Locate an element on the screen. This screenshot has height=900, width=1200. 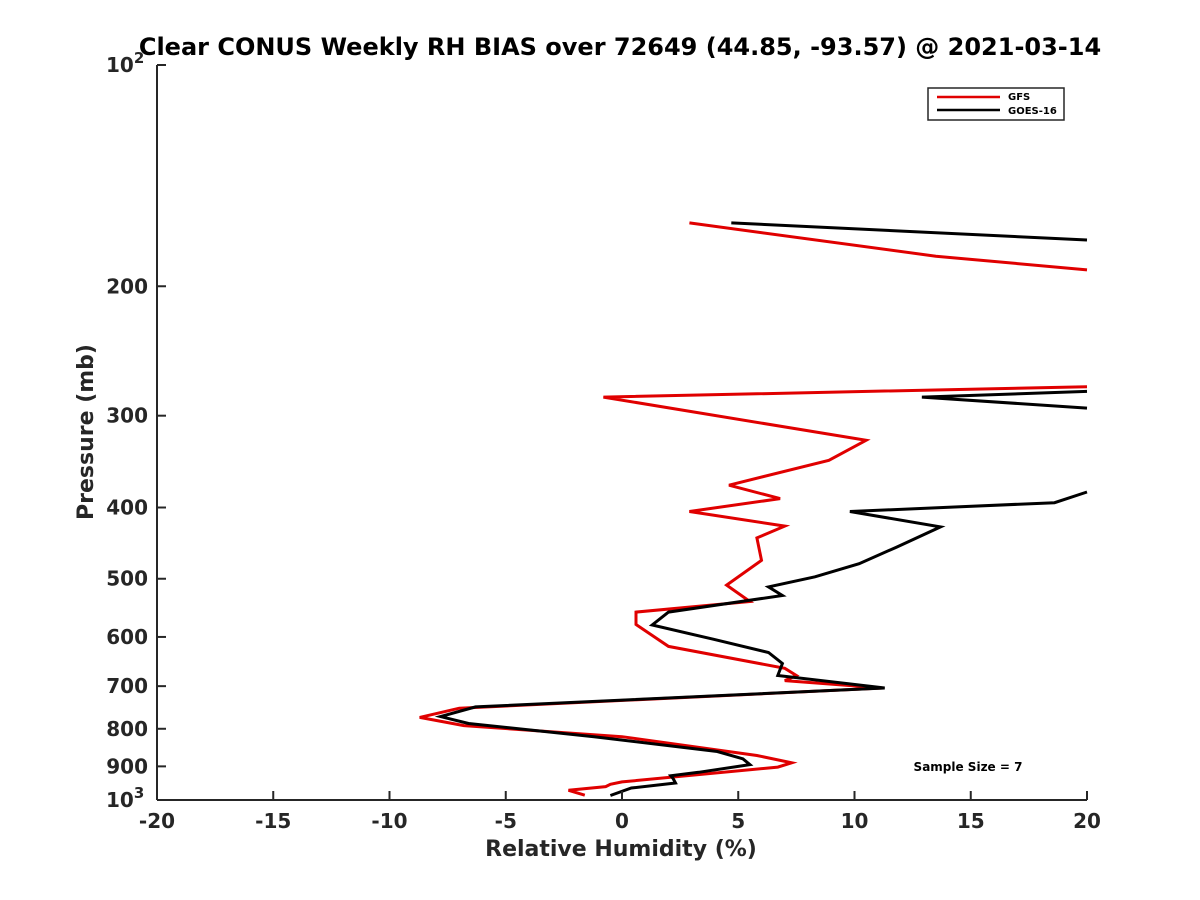
x-ticks: -20 -15 -10 -5 0 5 10 15 20 is located at coordinates (620, 812).